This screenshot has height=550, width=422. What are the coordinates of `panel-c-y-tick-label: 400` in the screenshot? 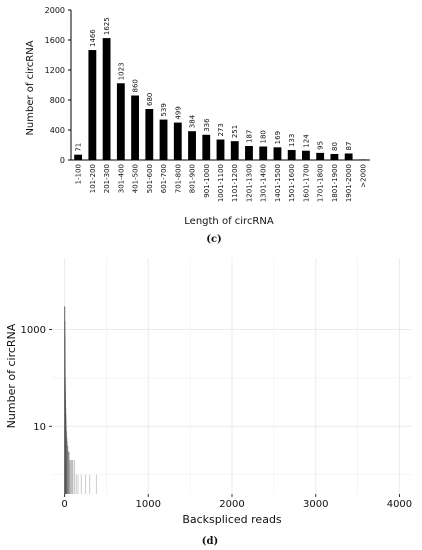 It's located at (57, 130).